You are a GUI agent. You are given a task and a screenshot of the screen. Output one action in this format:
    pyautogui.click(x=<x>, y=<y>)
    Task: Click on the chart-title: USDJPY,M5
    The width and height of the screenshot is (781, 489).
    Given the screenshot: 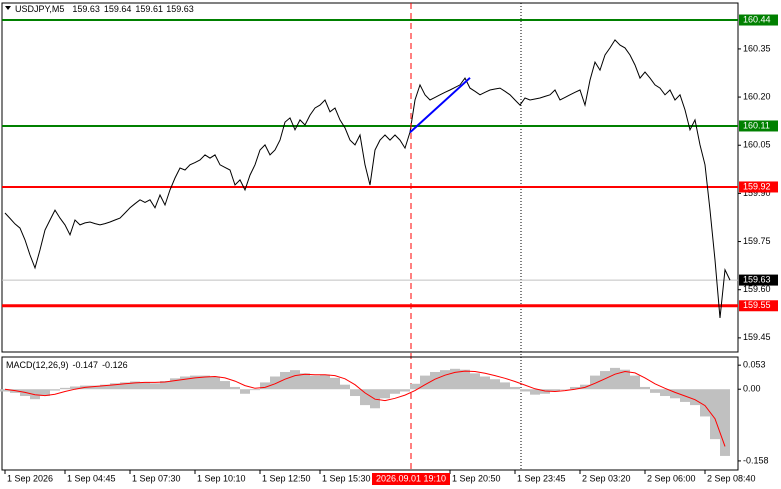 What is the action you would take?
    pyautogui.click(x=39, y=9)
    